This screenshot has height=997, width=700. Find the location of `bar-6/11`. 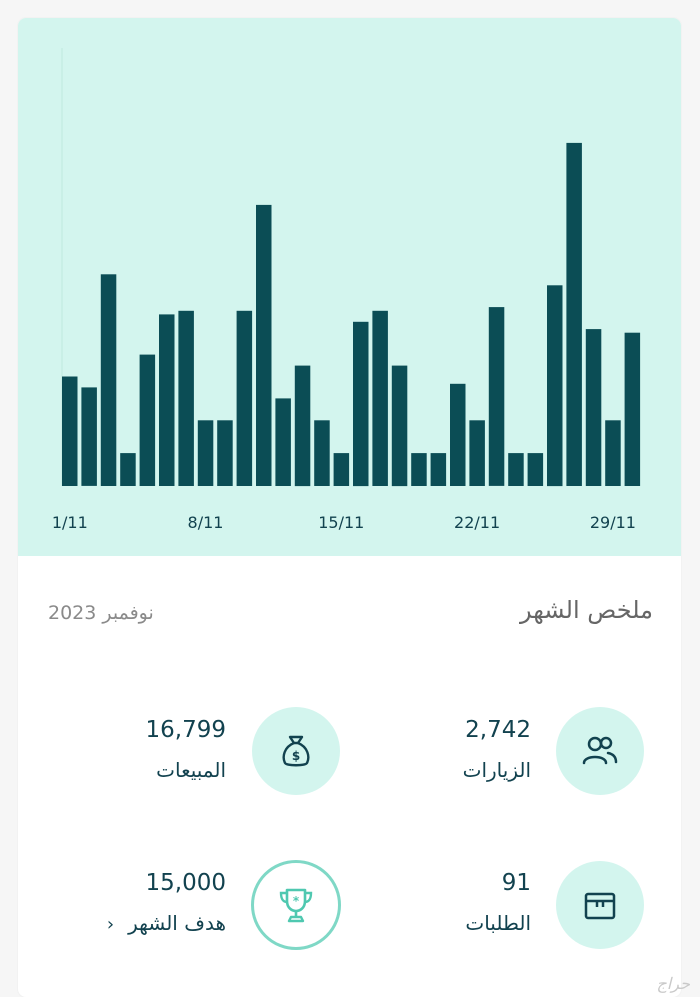

bar-6/11 is located at coordinates (167, 400).